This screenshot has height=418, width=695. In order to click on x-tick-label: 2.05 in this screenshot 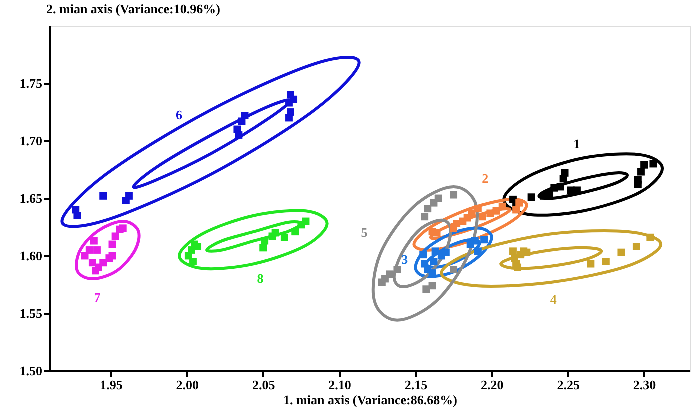, I will do `click(264, 385)`.